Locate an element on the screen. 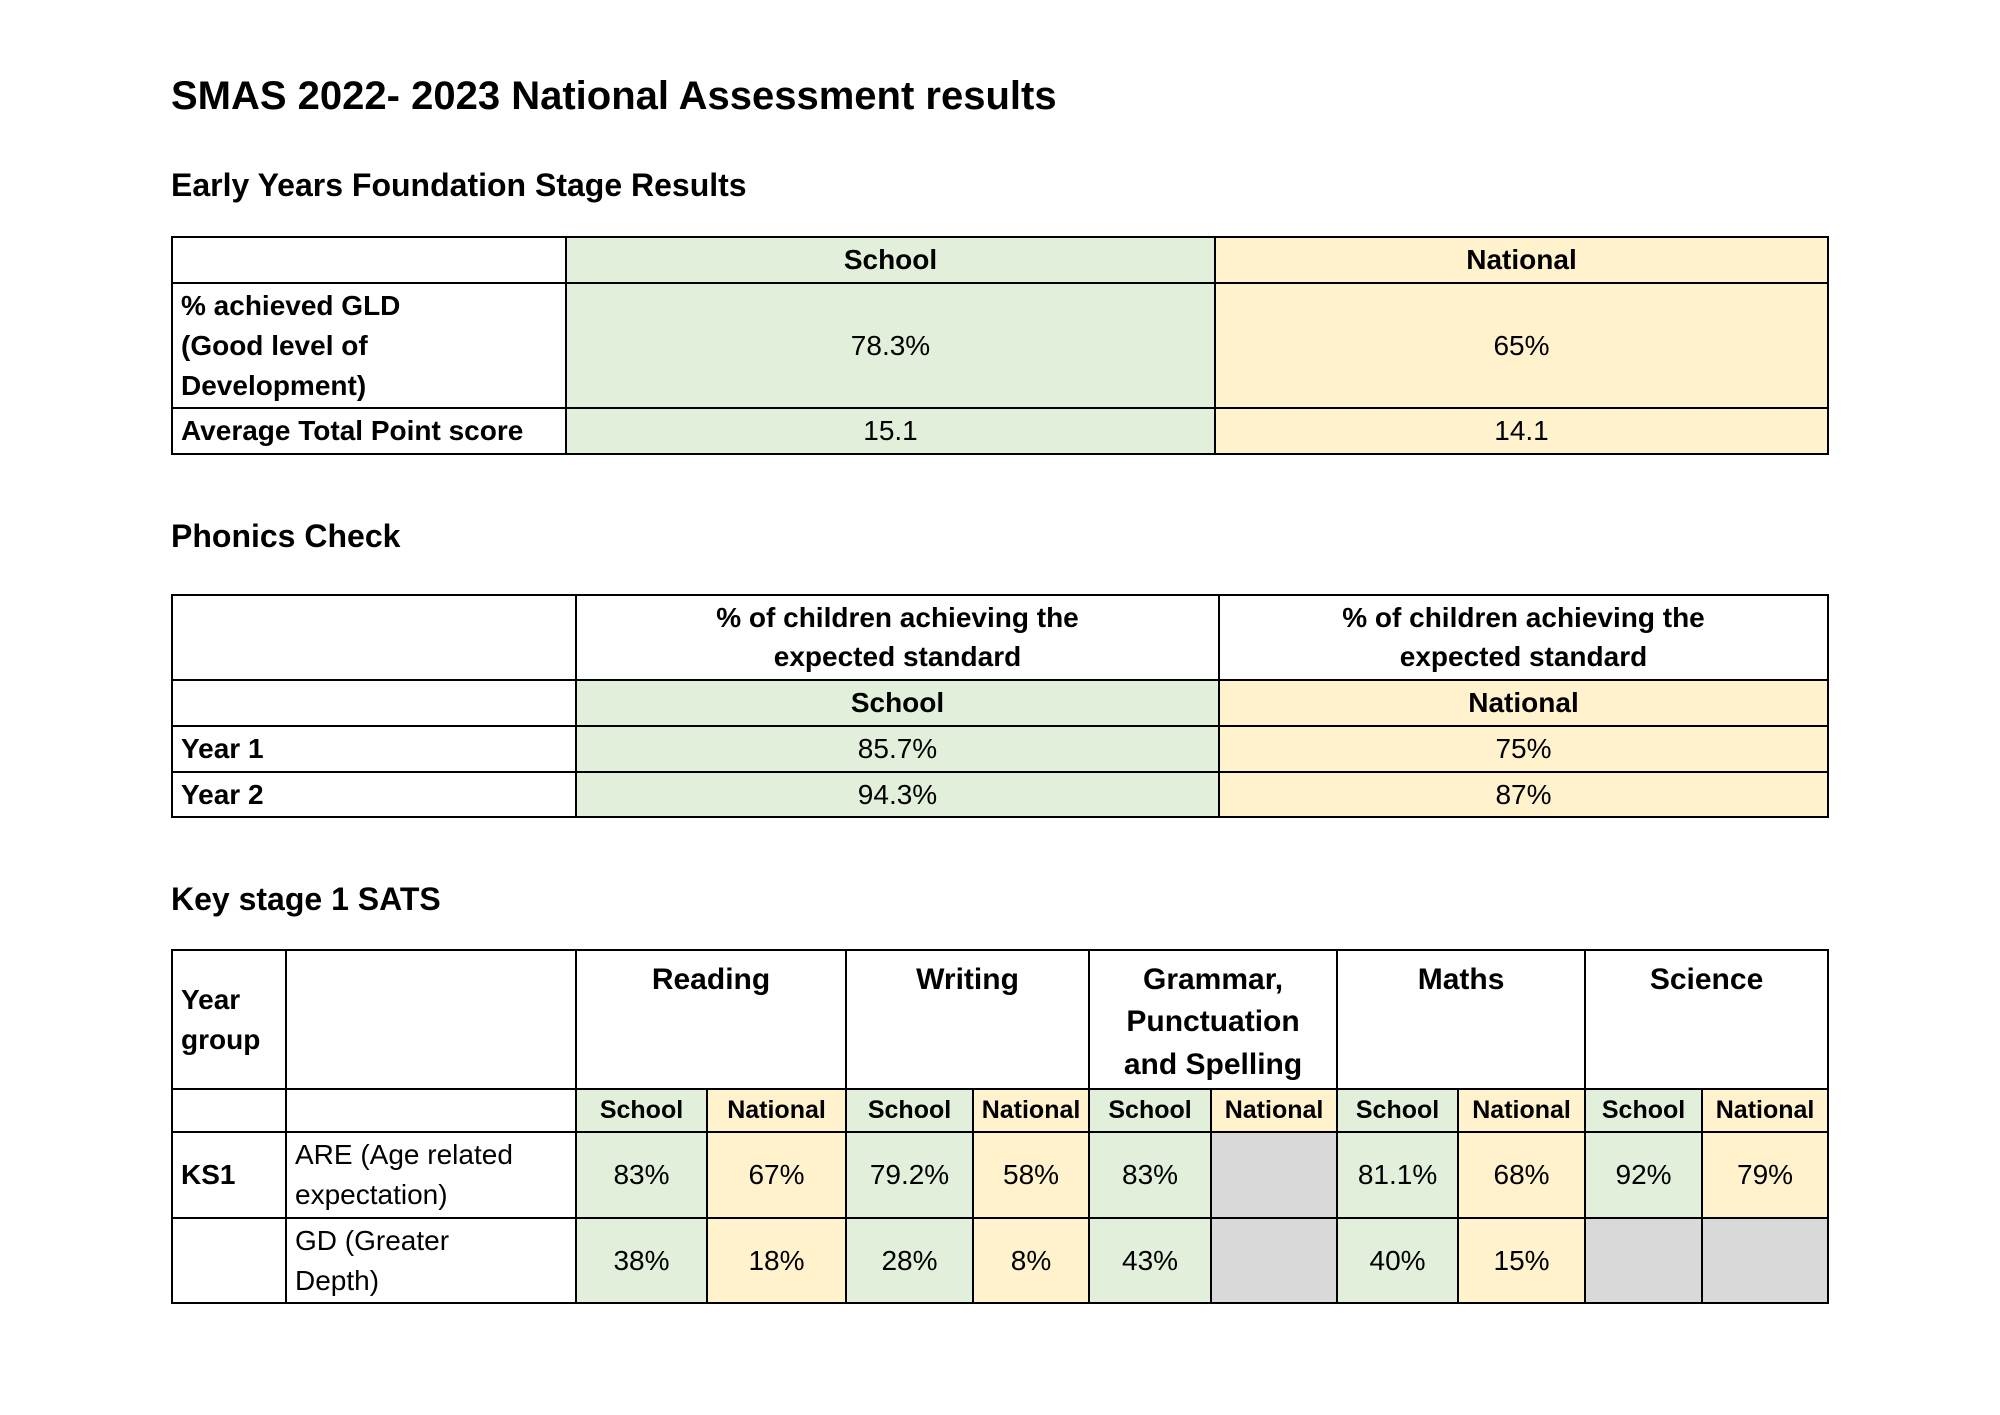 This screenshot has height=1415, width=2000. section-heading-phonics: Phonics Check is located at coordinates (286, 536).